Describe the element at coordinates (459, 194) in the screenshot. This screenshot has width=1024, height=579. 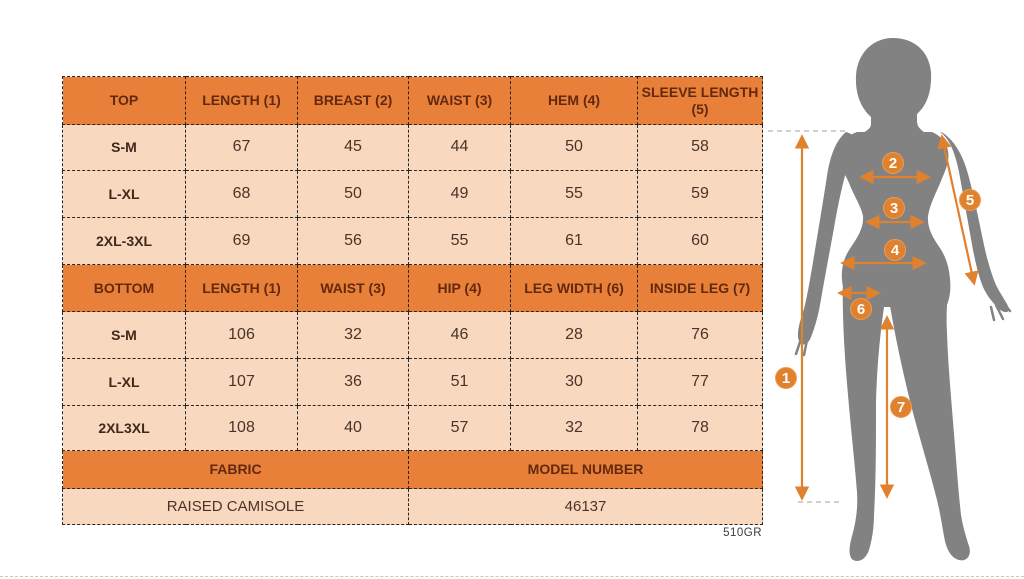
I see `value-cell: 49` at that location.